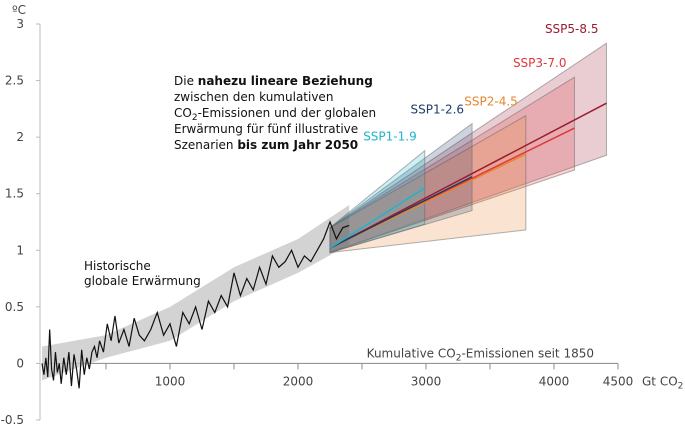 The width and height of the screenshot is (685, 428). Describe the element at coordinates (618, 381) in the screenshot. I see `x-tick-label: 4500` at that location.